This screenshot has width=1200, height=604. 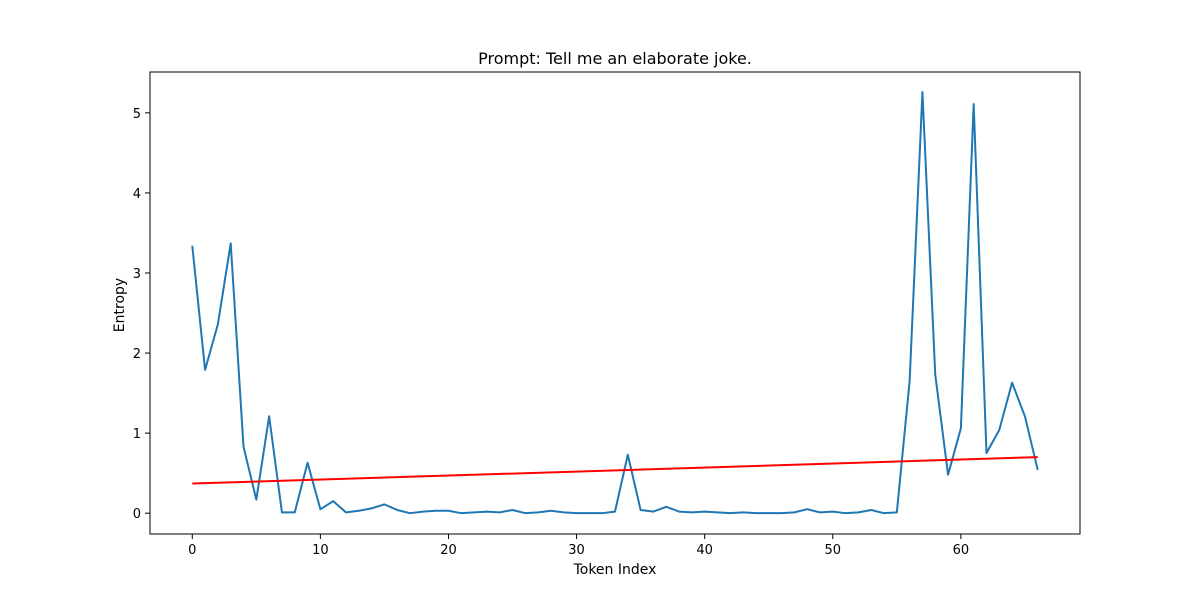 What do you see at coordinates (448, 550) in the screenshot?
I see `x-tick-label: 20` at bounding box center [448, 550].